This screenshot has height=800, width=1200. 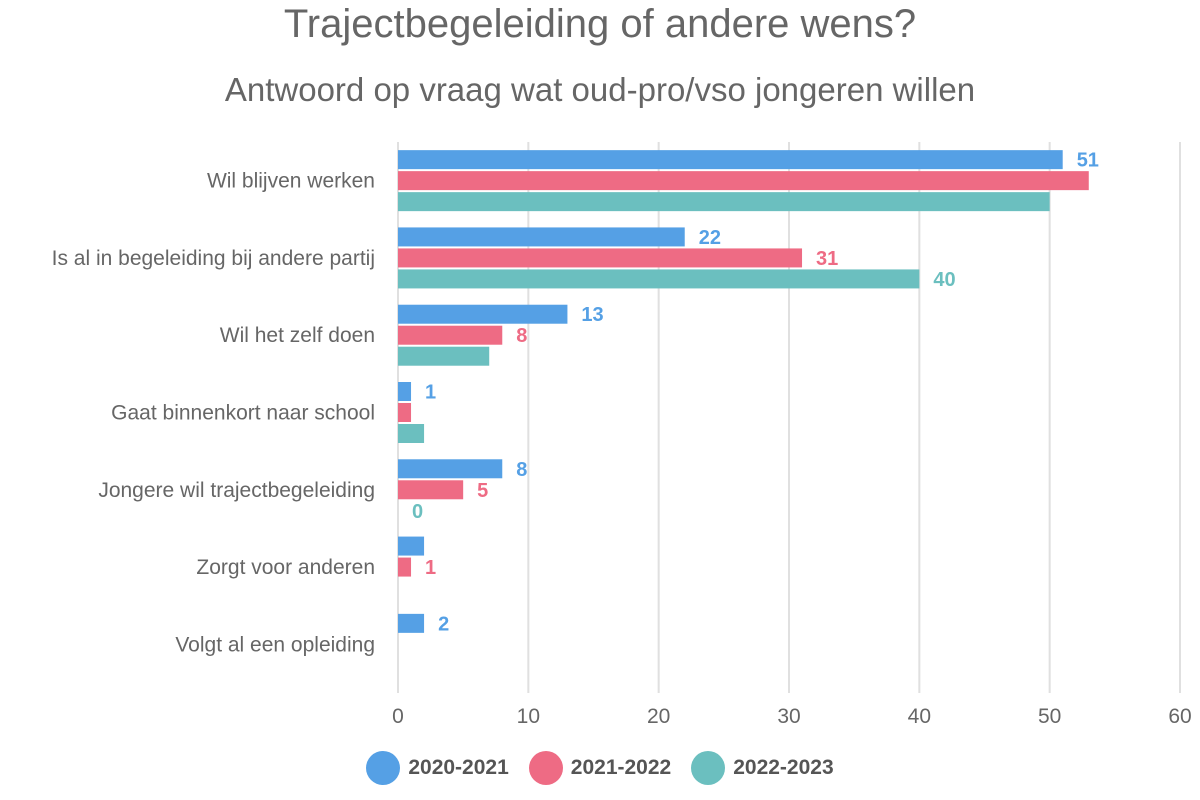 I want to click on legend-item: 2022-2023, so click(x=762, y=768).